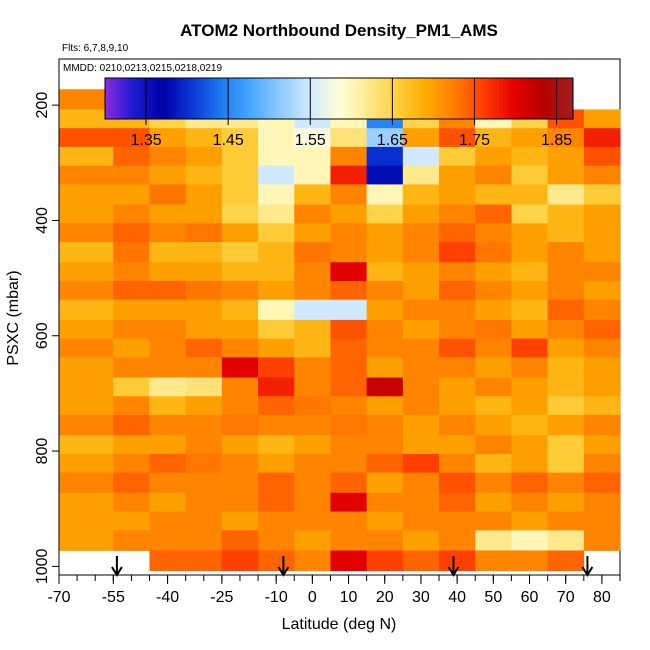 Image resolution: width=650 pixels, height=650 pixels. I want to click on x-tick-label: 20, so click(385, 597).